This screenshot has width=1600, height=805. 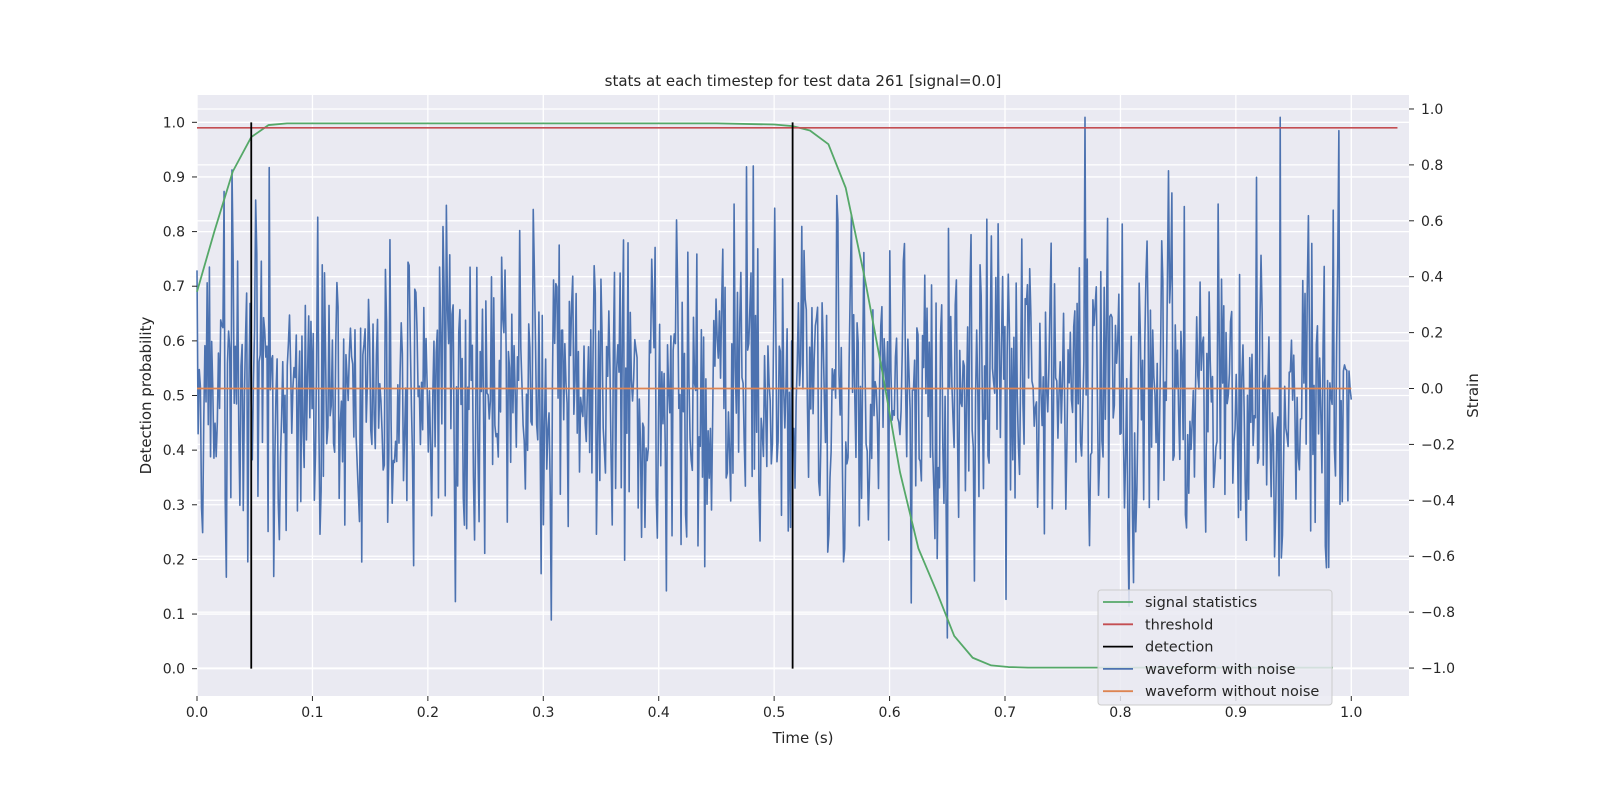 What do you see at coordinates (1438, 669) in the screenshot?
I see `y-right-tick-label: −1.0` at bounding box center [1438, 669].